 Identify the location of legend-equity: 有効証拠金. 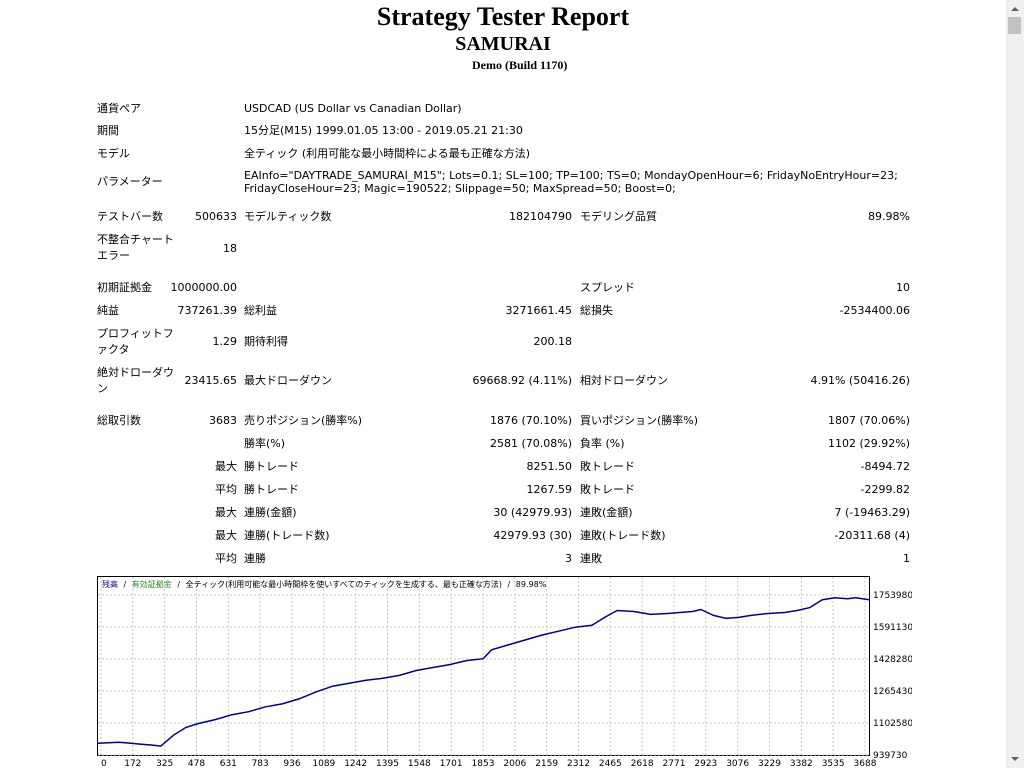
(152, 584).